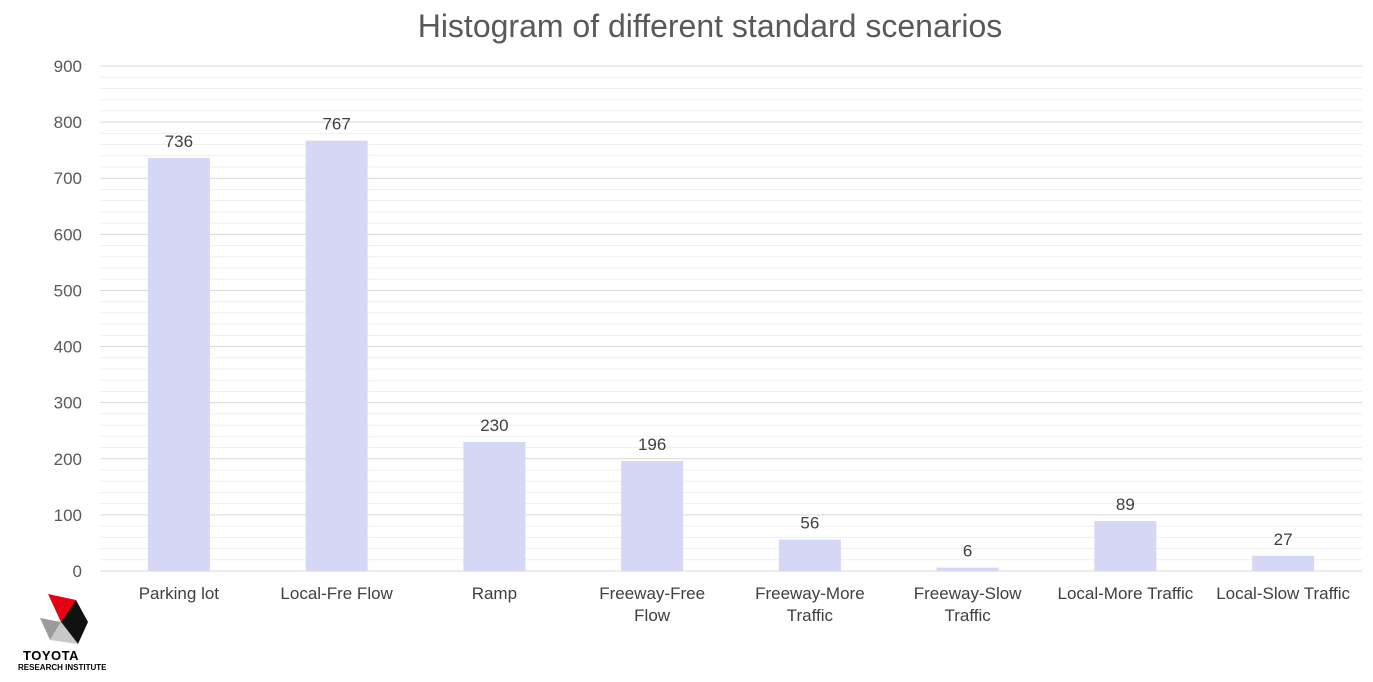 This screenshot has width=1373, height=682. Describe the element at coordinates (179, 141) in the screenshot. I see `data-label: 736` at that location.